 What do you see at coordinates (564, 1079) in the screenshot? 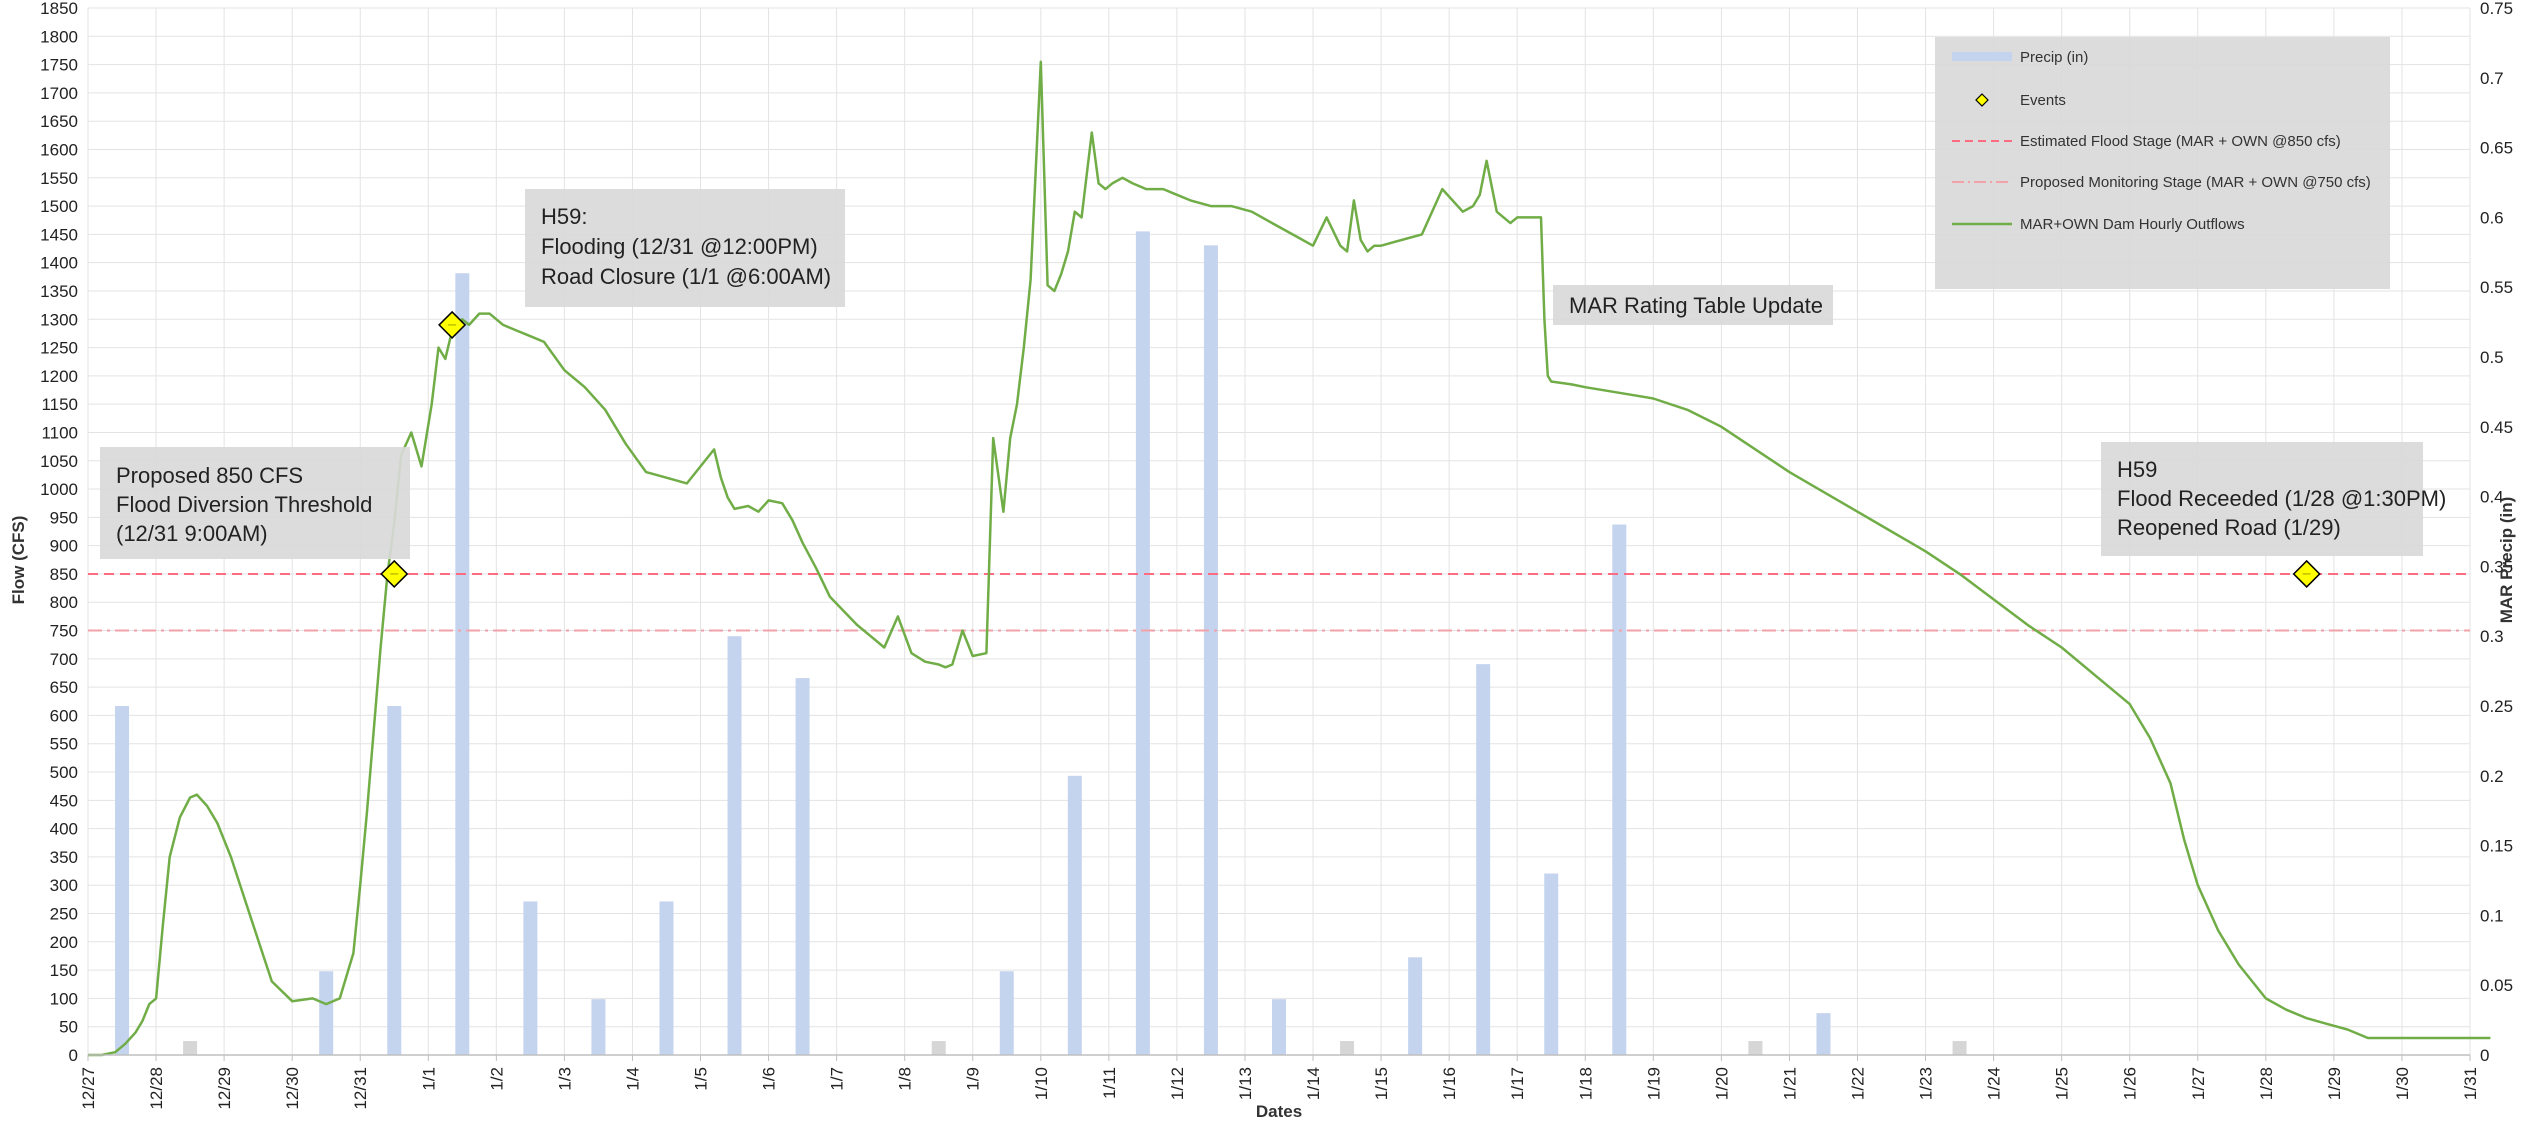
I see `x-tick-label: 1/3` at bounding box center [564, 1079].